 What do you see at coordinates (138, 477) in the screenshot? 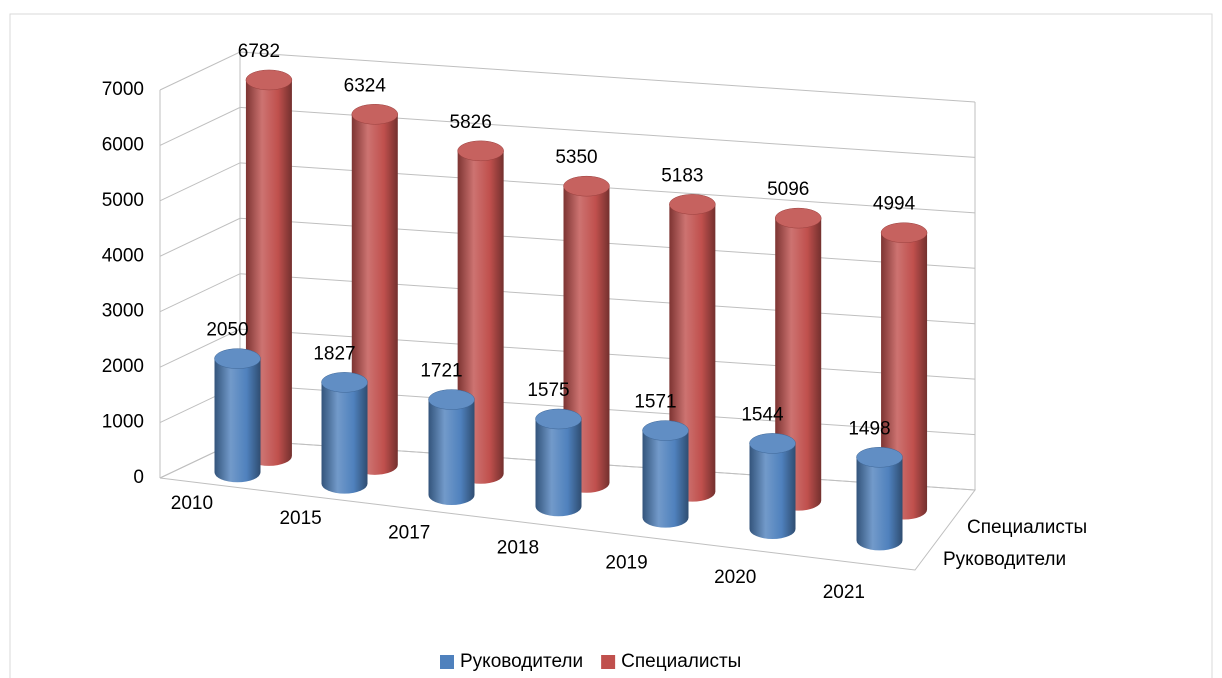
I see `y-tick-label: 0` at bounding box center [138, 477].